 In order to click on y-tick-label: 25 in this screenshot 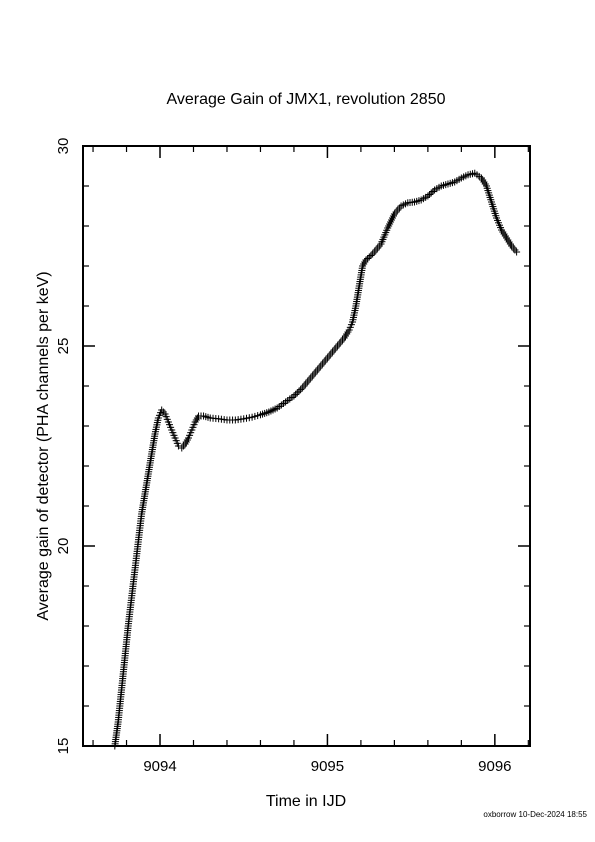, I will do `click(63, 346)`.